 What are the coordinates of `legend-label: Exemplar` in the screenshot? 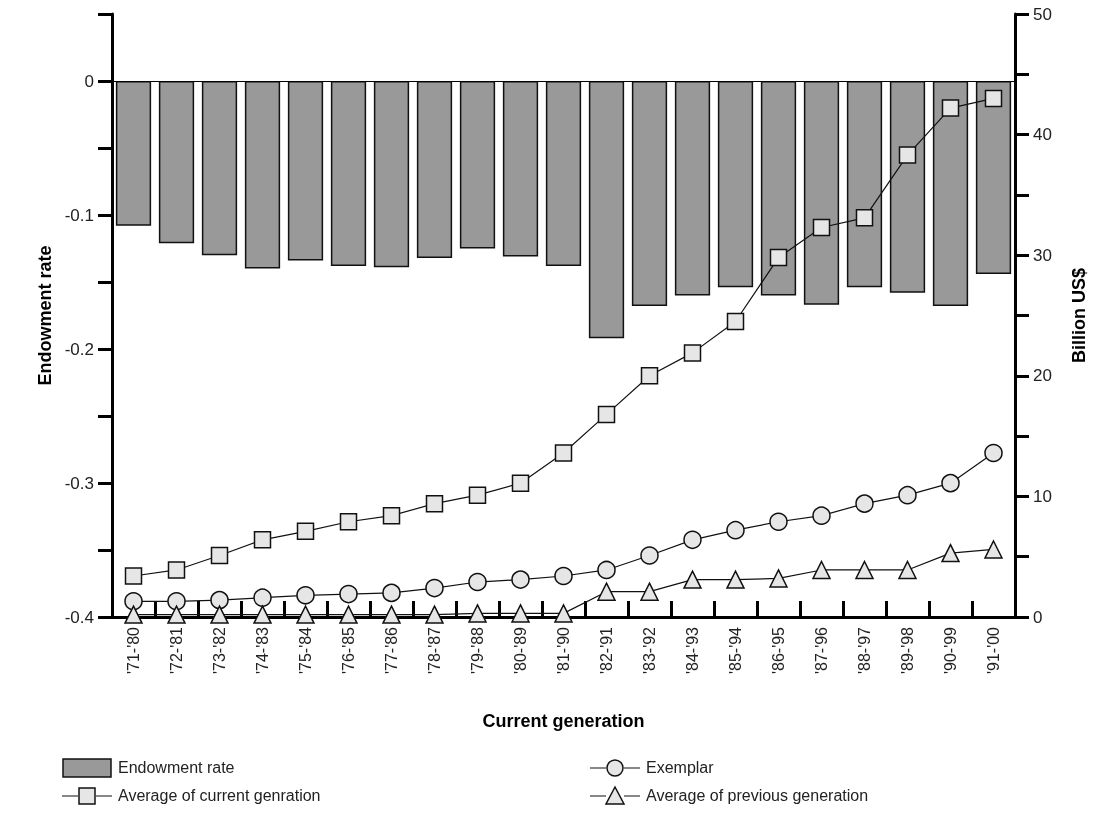 It's located at (680, 768).